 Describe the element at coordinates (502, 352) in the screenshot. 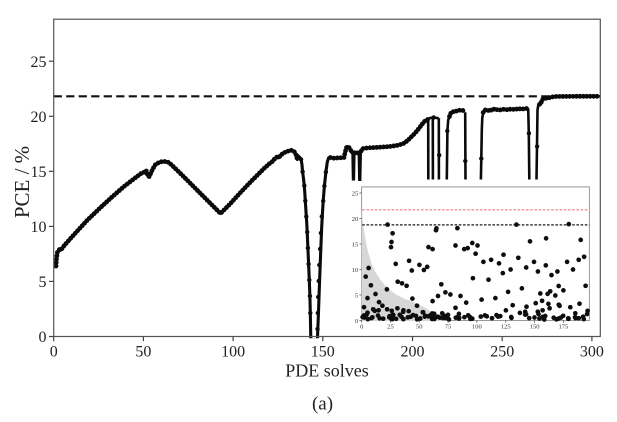

I see `svg-text: 250` at that location.